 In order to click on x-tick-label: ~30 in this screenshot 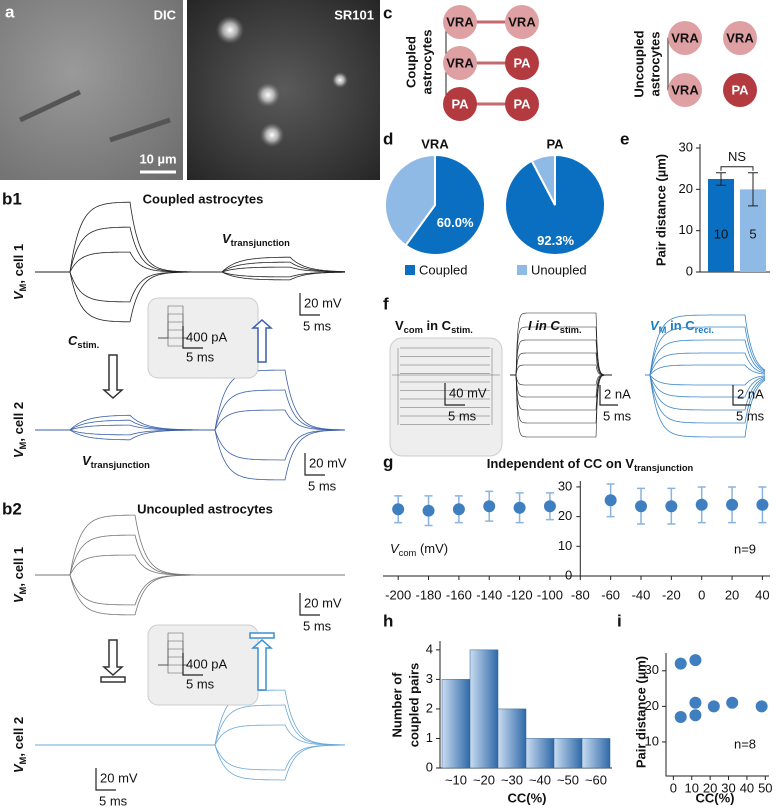, I will do `click(512, 779)`.